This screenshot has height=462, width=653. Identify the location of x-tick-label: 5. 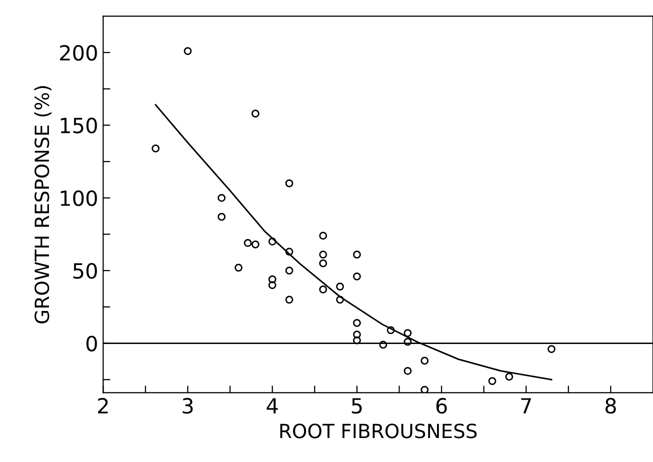
(357, 406).